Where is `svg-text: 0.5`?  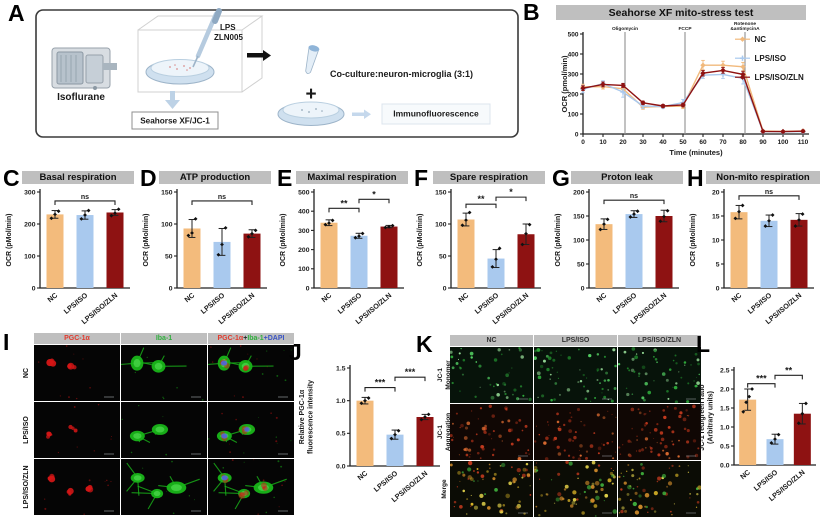
svg-text: 0.5 is located at coordinates (341, 434).